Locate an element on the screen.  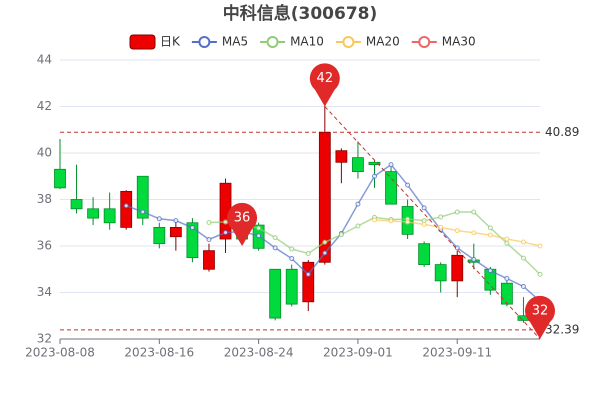
y-tick-label: 42 is located at coordinates (44, 106).